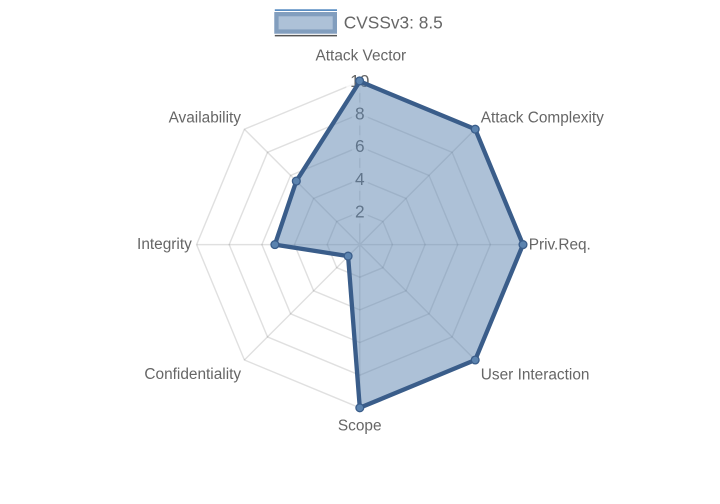  I want to click on svg-text: Integrity, so click(164, 244).